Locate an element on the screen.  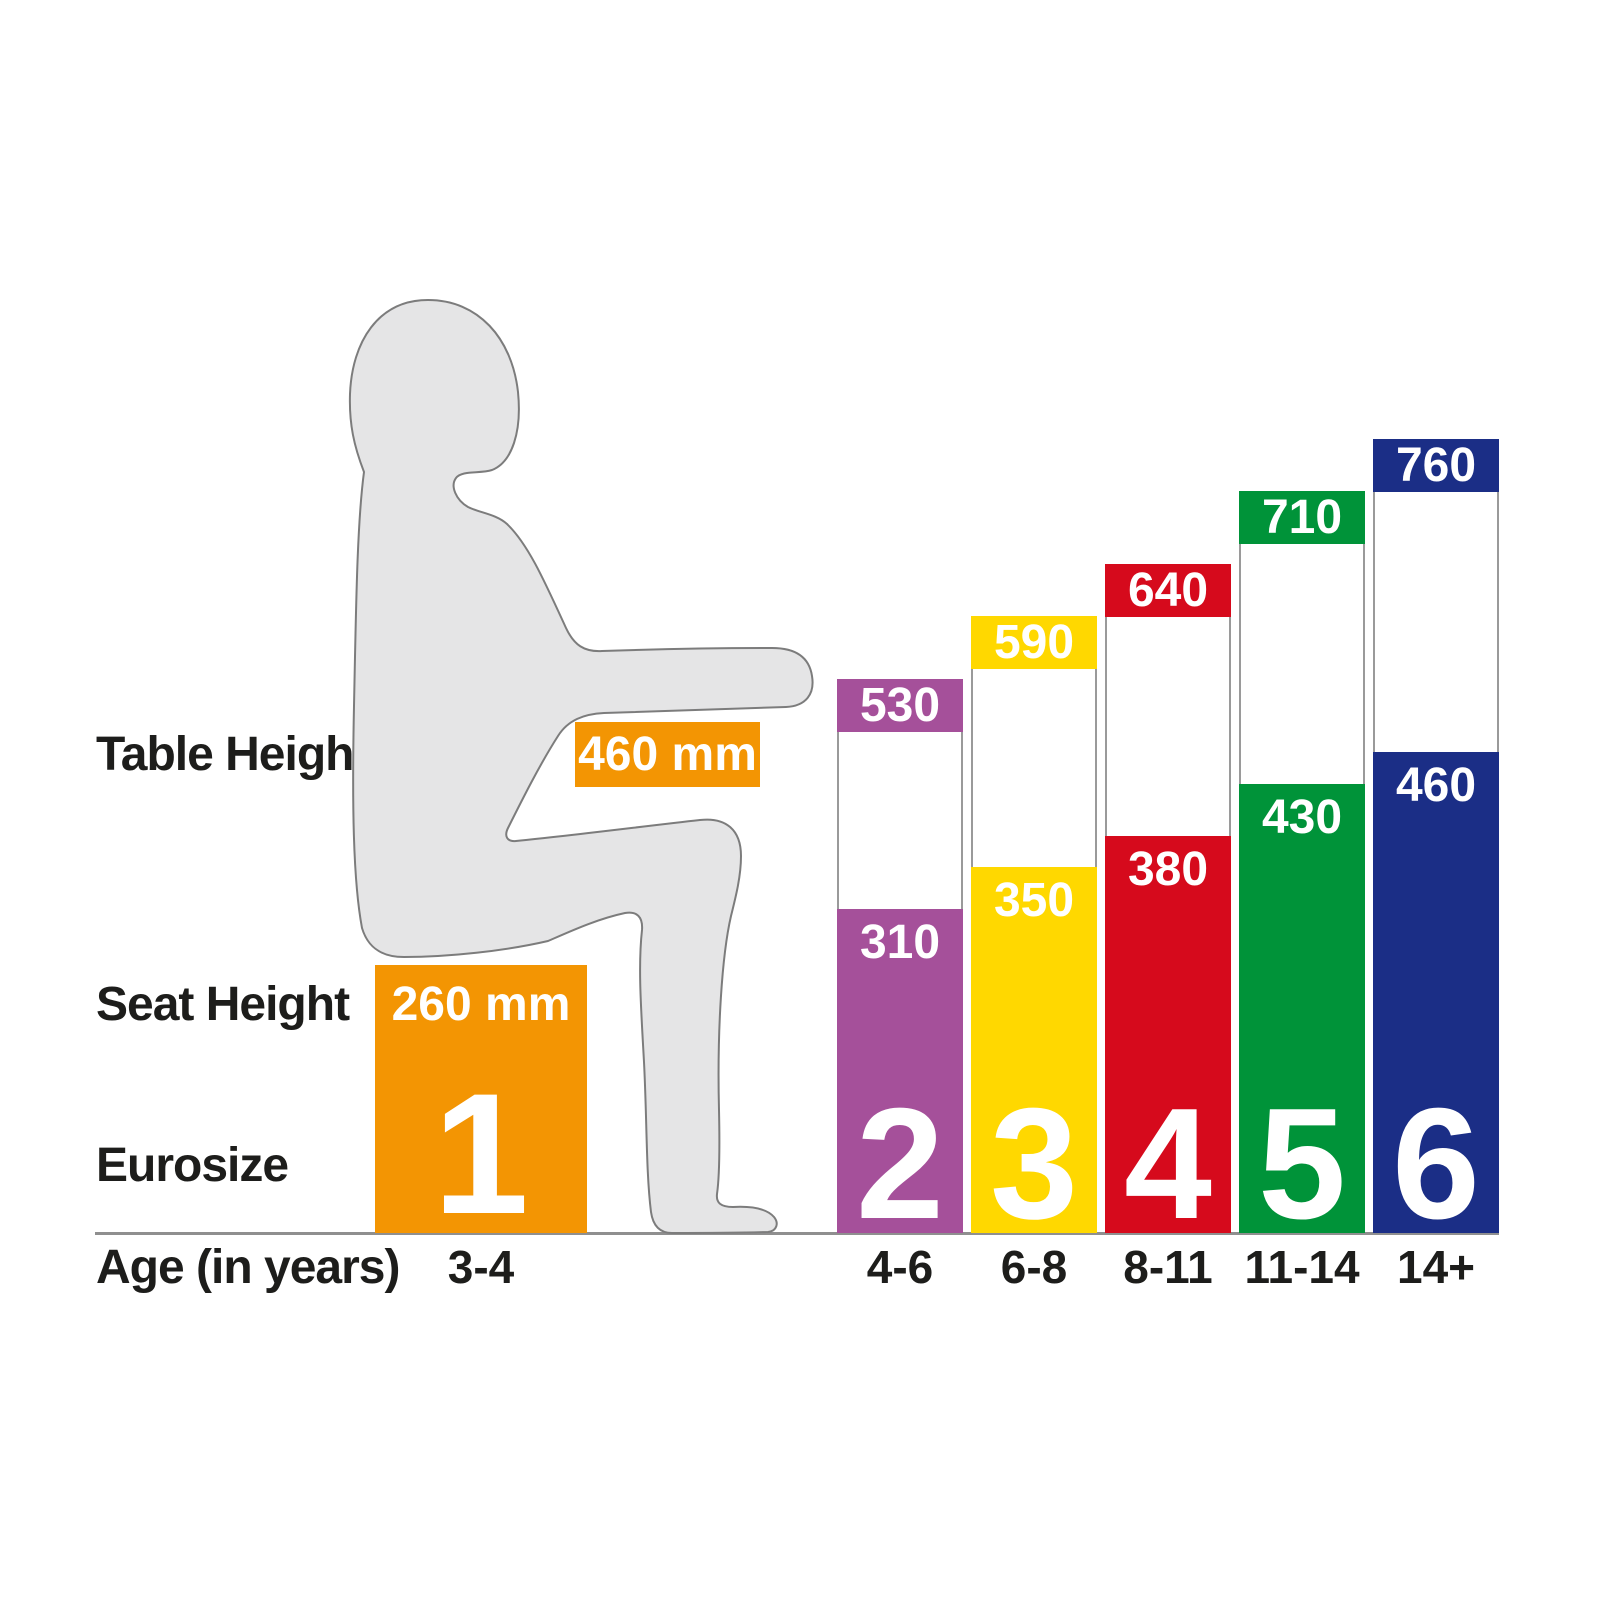
size6-column: 760 460 6 is located at coordinates (1436, 845).